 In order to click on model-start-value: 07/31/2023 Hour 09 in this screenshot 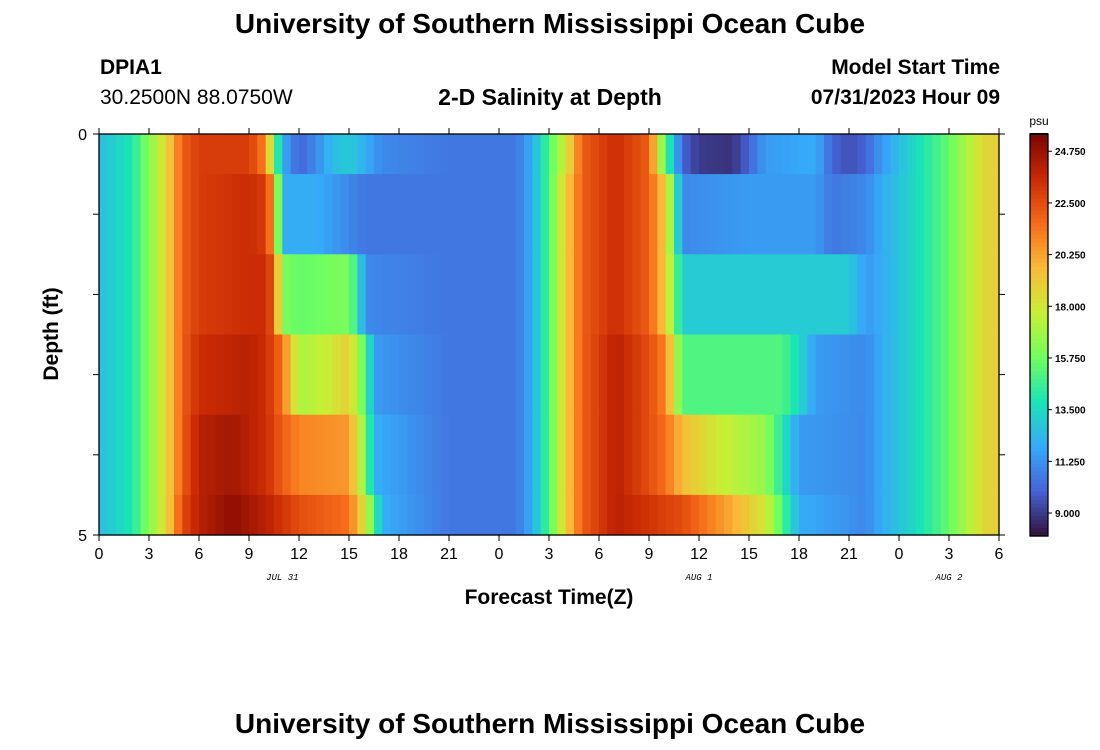, I will do `click(905, 97)`.